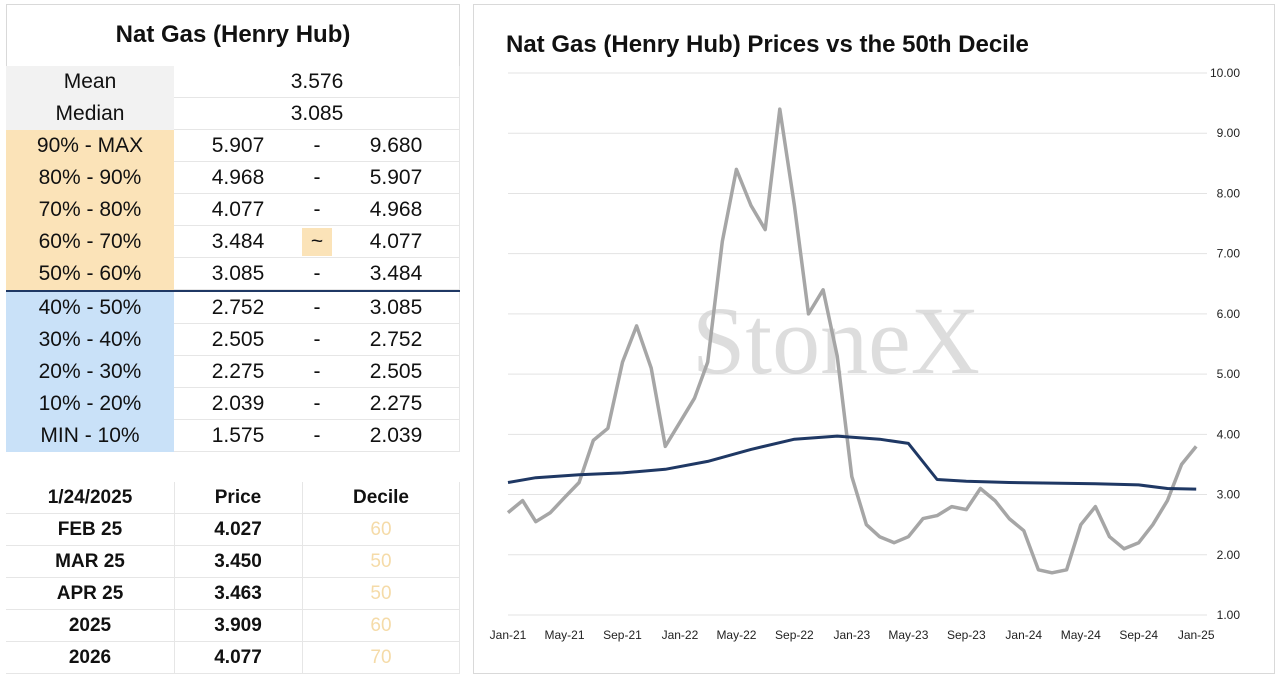 The image size is (1280, 678). Describe the element at coordinates (508, 635) in the screenshot. I see `x-tick-label: Jan-21` at that location.